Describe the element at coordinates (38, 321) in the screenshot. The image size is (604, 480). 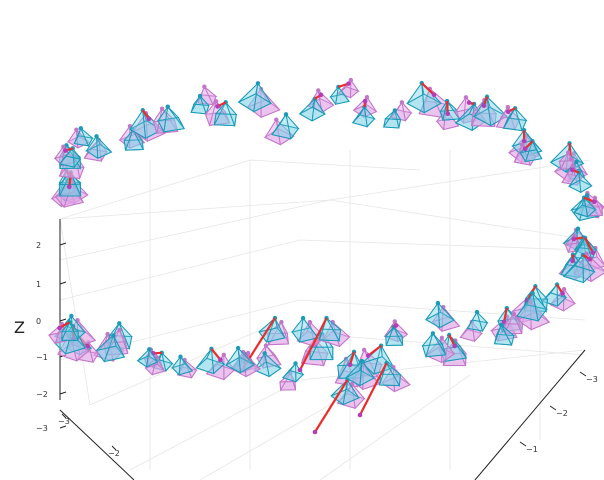
I see `z-tick-label: 0` at that location.